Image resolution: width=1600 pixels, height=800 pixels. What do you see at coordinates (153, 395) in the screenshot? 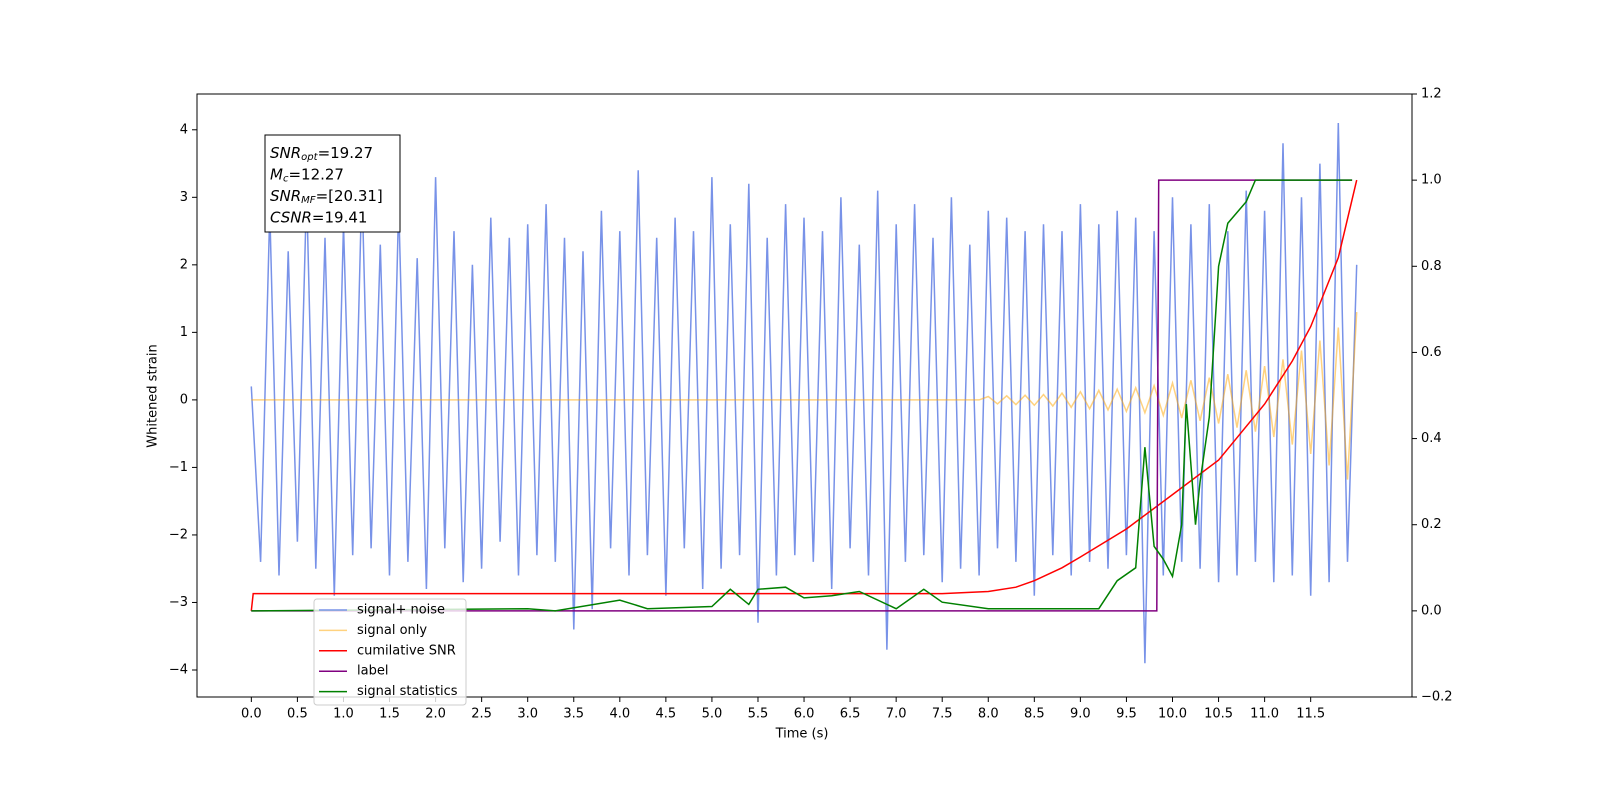
I see `y-axis-label: Whitened strain` at bounding box center [153, 395].